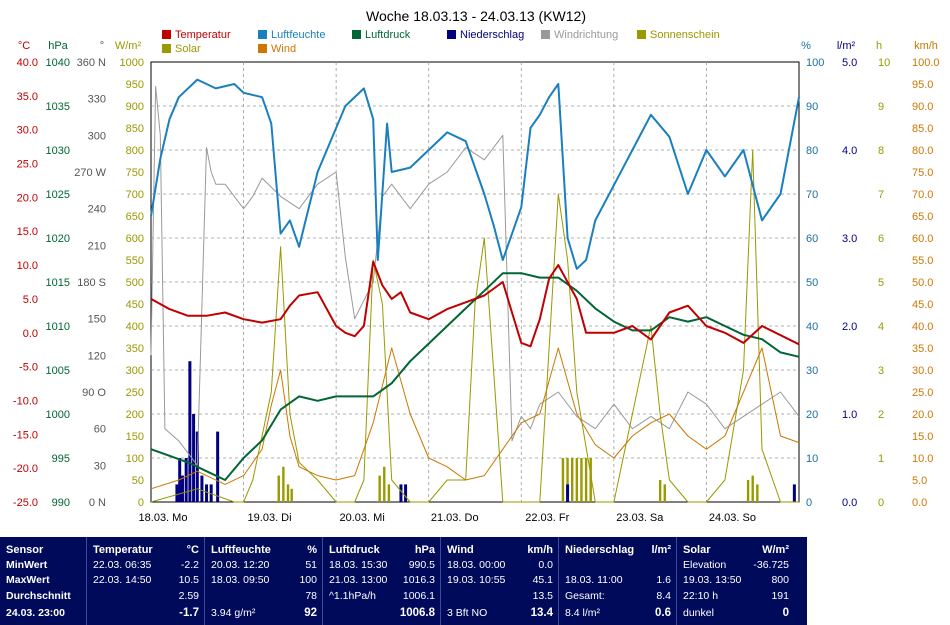 This screenshot has height=625, width=950. What do you see at coordinates (697, 550) in the screenshot?
I see `stats-header-label: Solar` at bounding box center [697, 550].